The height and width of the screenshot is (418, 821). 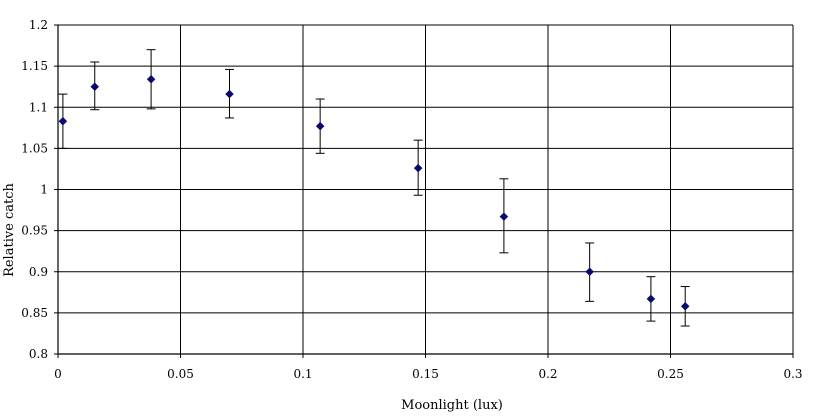 I want to click on y-tick-label: 1.1, so click(x=38, y=107).